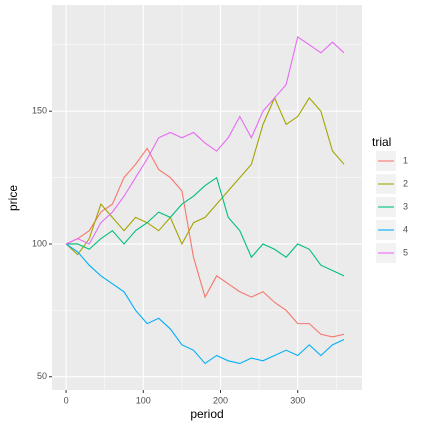 This screenshot has width=432, height=432. Describe the element at coordinates (405, 206) in the screenshot. I see `legend-label: 3` at that location.